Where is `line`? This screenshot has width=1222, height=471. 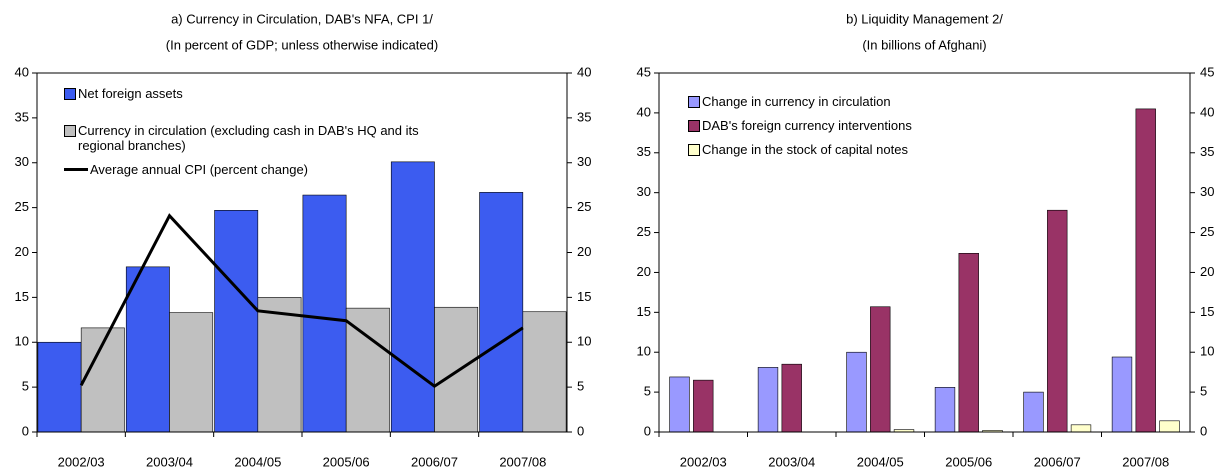
line is located at coordinates (301, 301).